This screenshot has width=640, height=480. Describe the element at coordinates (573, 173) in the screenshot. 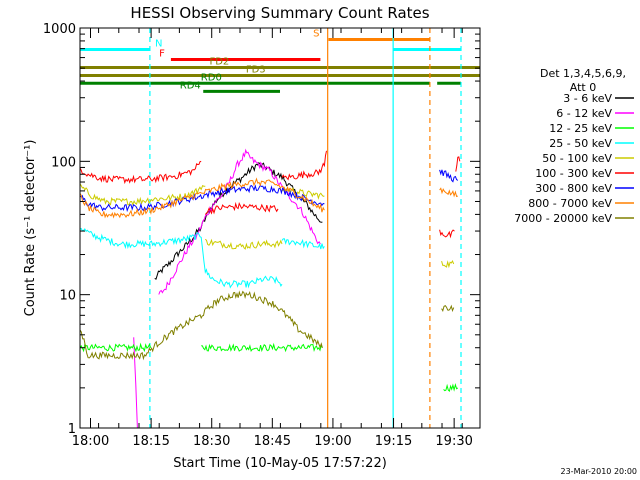

I see `legend-label-100-300-kev: 100 - 300 keV` at that location.